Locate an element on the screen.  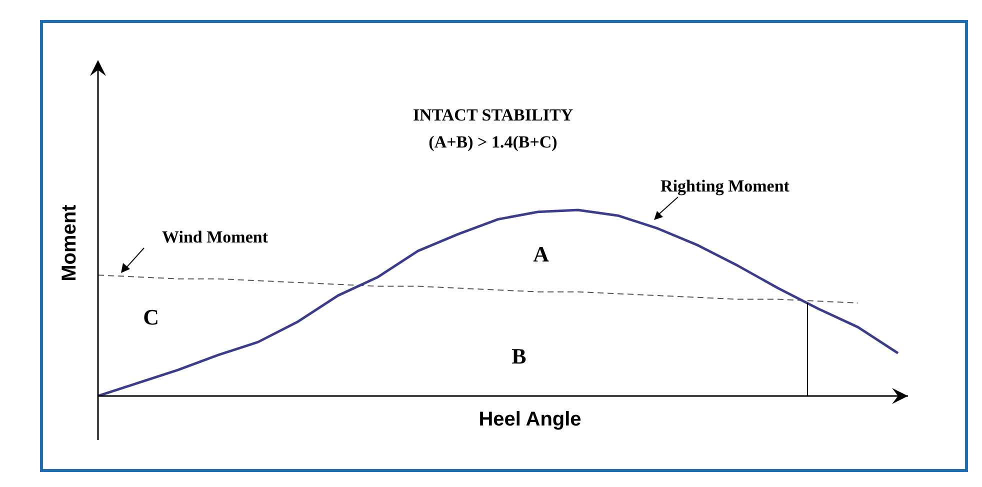
series-label: Righting Moment is located at coordinates (725, 186).